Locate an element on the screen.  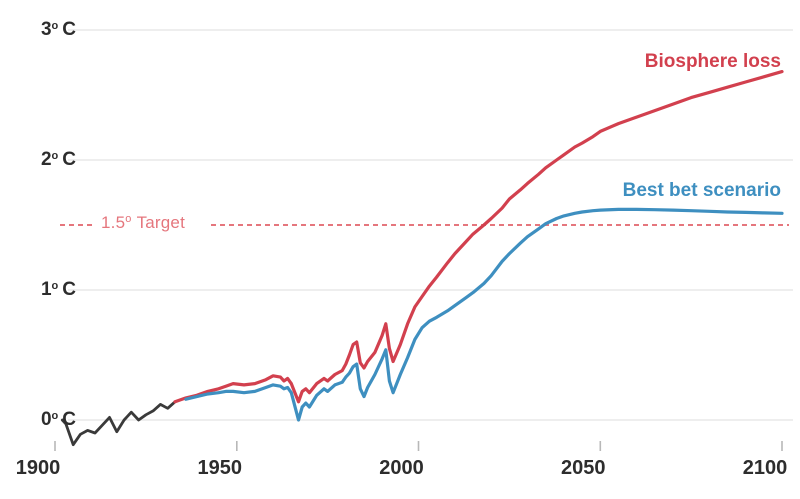
y-axis-label-0deg: 0o C is located at coordinates (58, 419).